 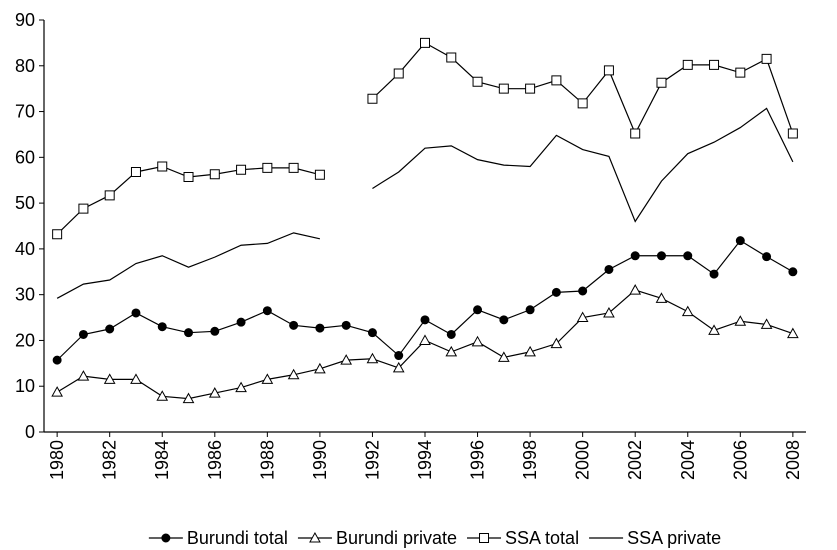 What do you see at coordinates (25, 157) in the screenshot?
I see `y-tick-label: 60` at bounding box center [25, 157].